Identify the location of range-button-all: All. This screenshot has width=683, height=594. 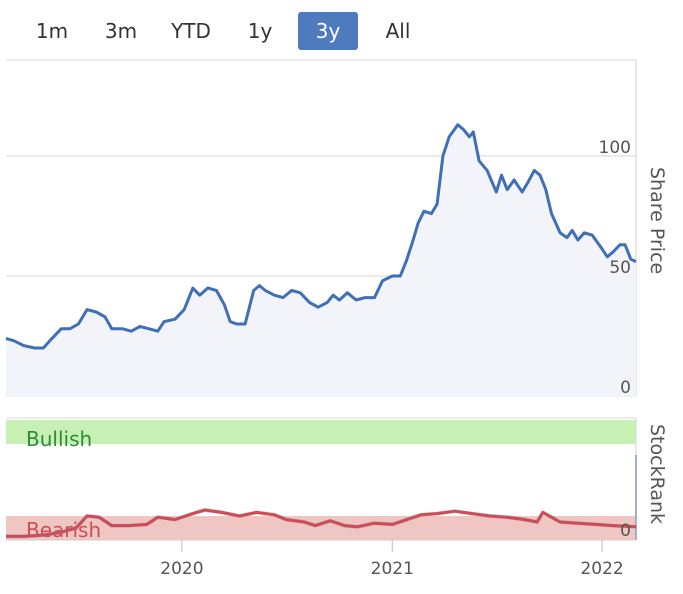
(398, 31).